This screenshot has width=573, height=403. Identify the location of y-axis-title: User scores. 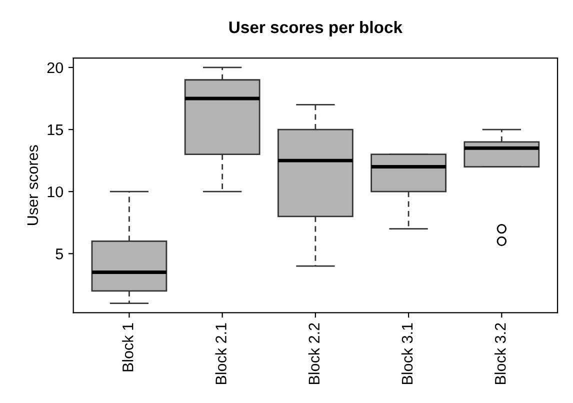
(32, 185).